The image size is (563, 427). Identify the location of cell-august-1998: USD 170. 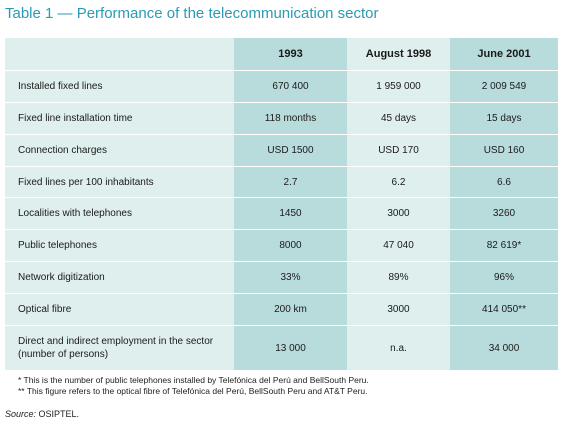
(398, 150).